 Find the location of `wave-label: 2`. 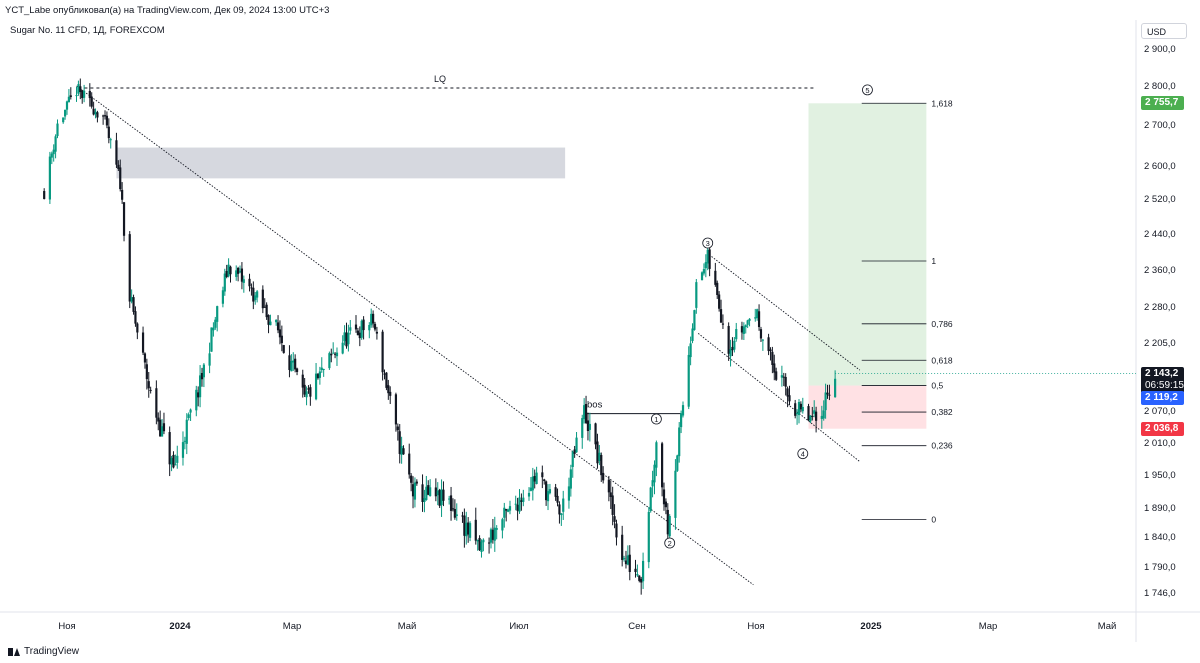

wave-label: 2 is located at coordinates (670, 543).